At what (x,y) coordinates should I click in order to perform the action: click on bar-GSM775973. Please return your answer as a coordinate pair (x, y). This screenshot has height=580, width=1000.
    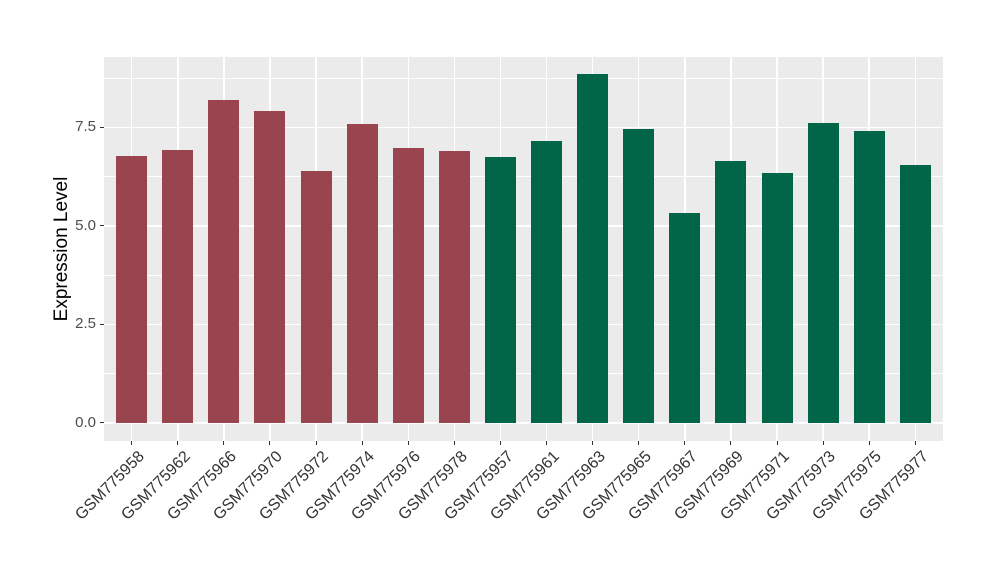
    Looking at the image, I should click on (823, 272).